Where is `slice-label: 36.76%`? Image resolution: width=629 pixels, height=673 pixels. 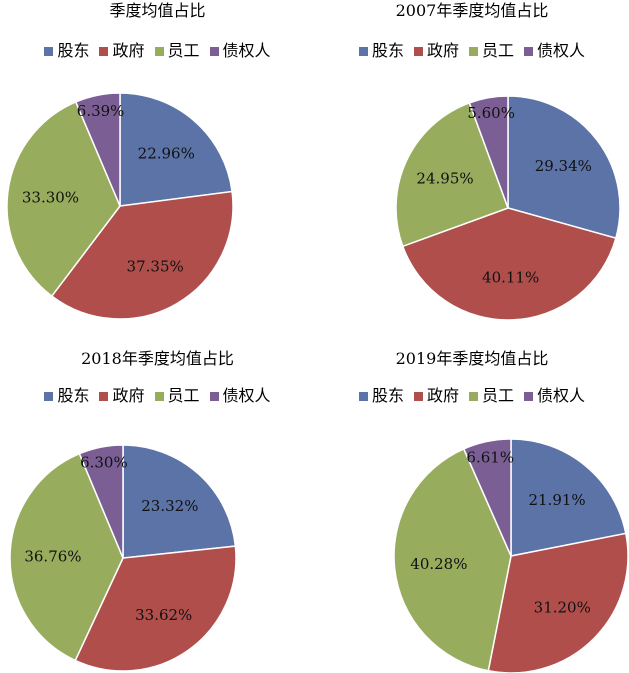
slice-label: 36.76% is located at coordinates (52, 557).